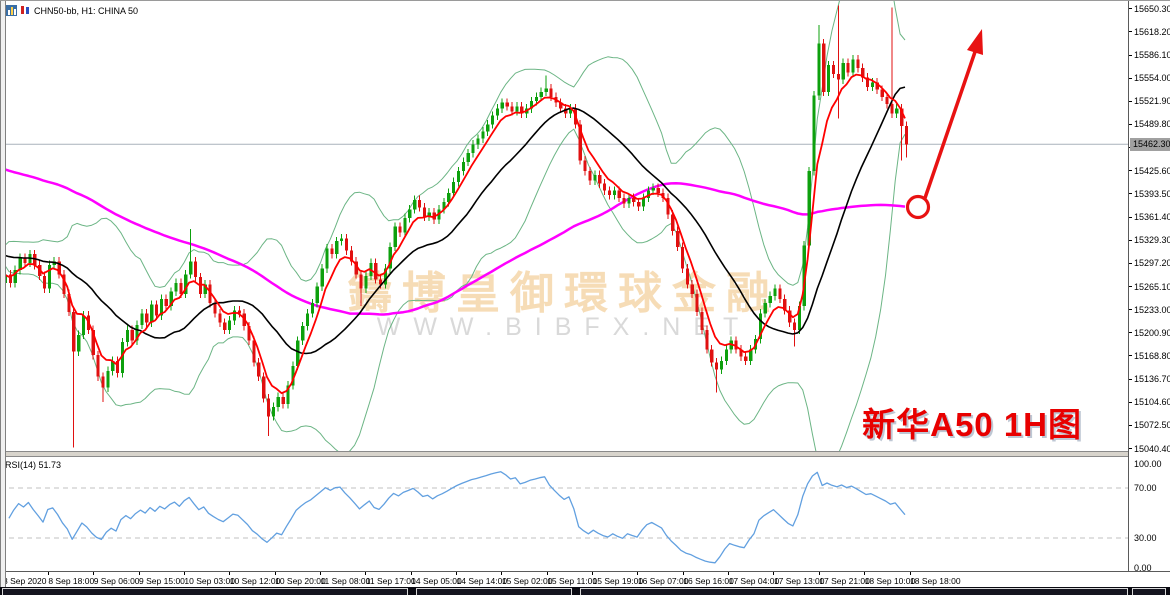  I want to click on time-tick-label: 16 Sep 16:00, so click(708, 581).